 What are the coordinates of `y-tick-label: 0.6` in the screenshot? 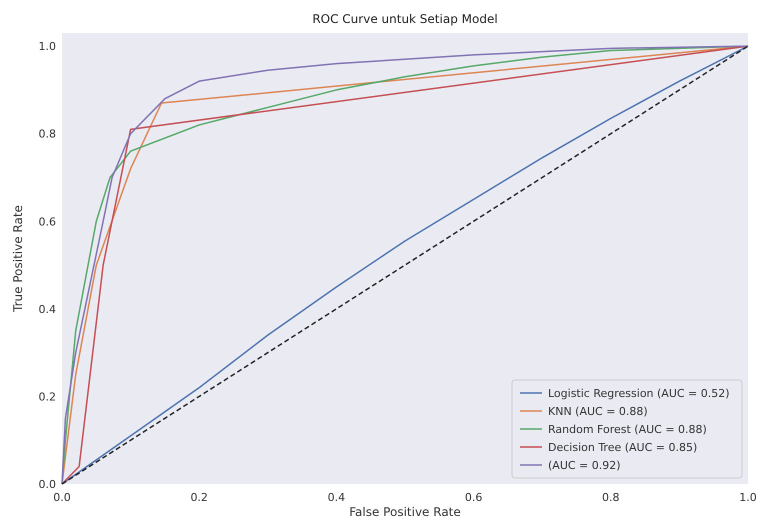 It's located at (47, 221).